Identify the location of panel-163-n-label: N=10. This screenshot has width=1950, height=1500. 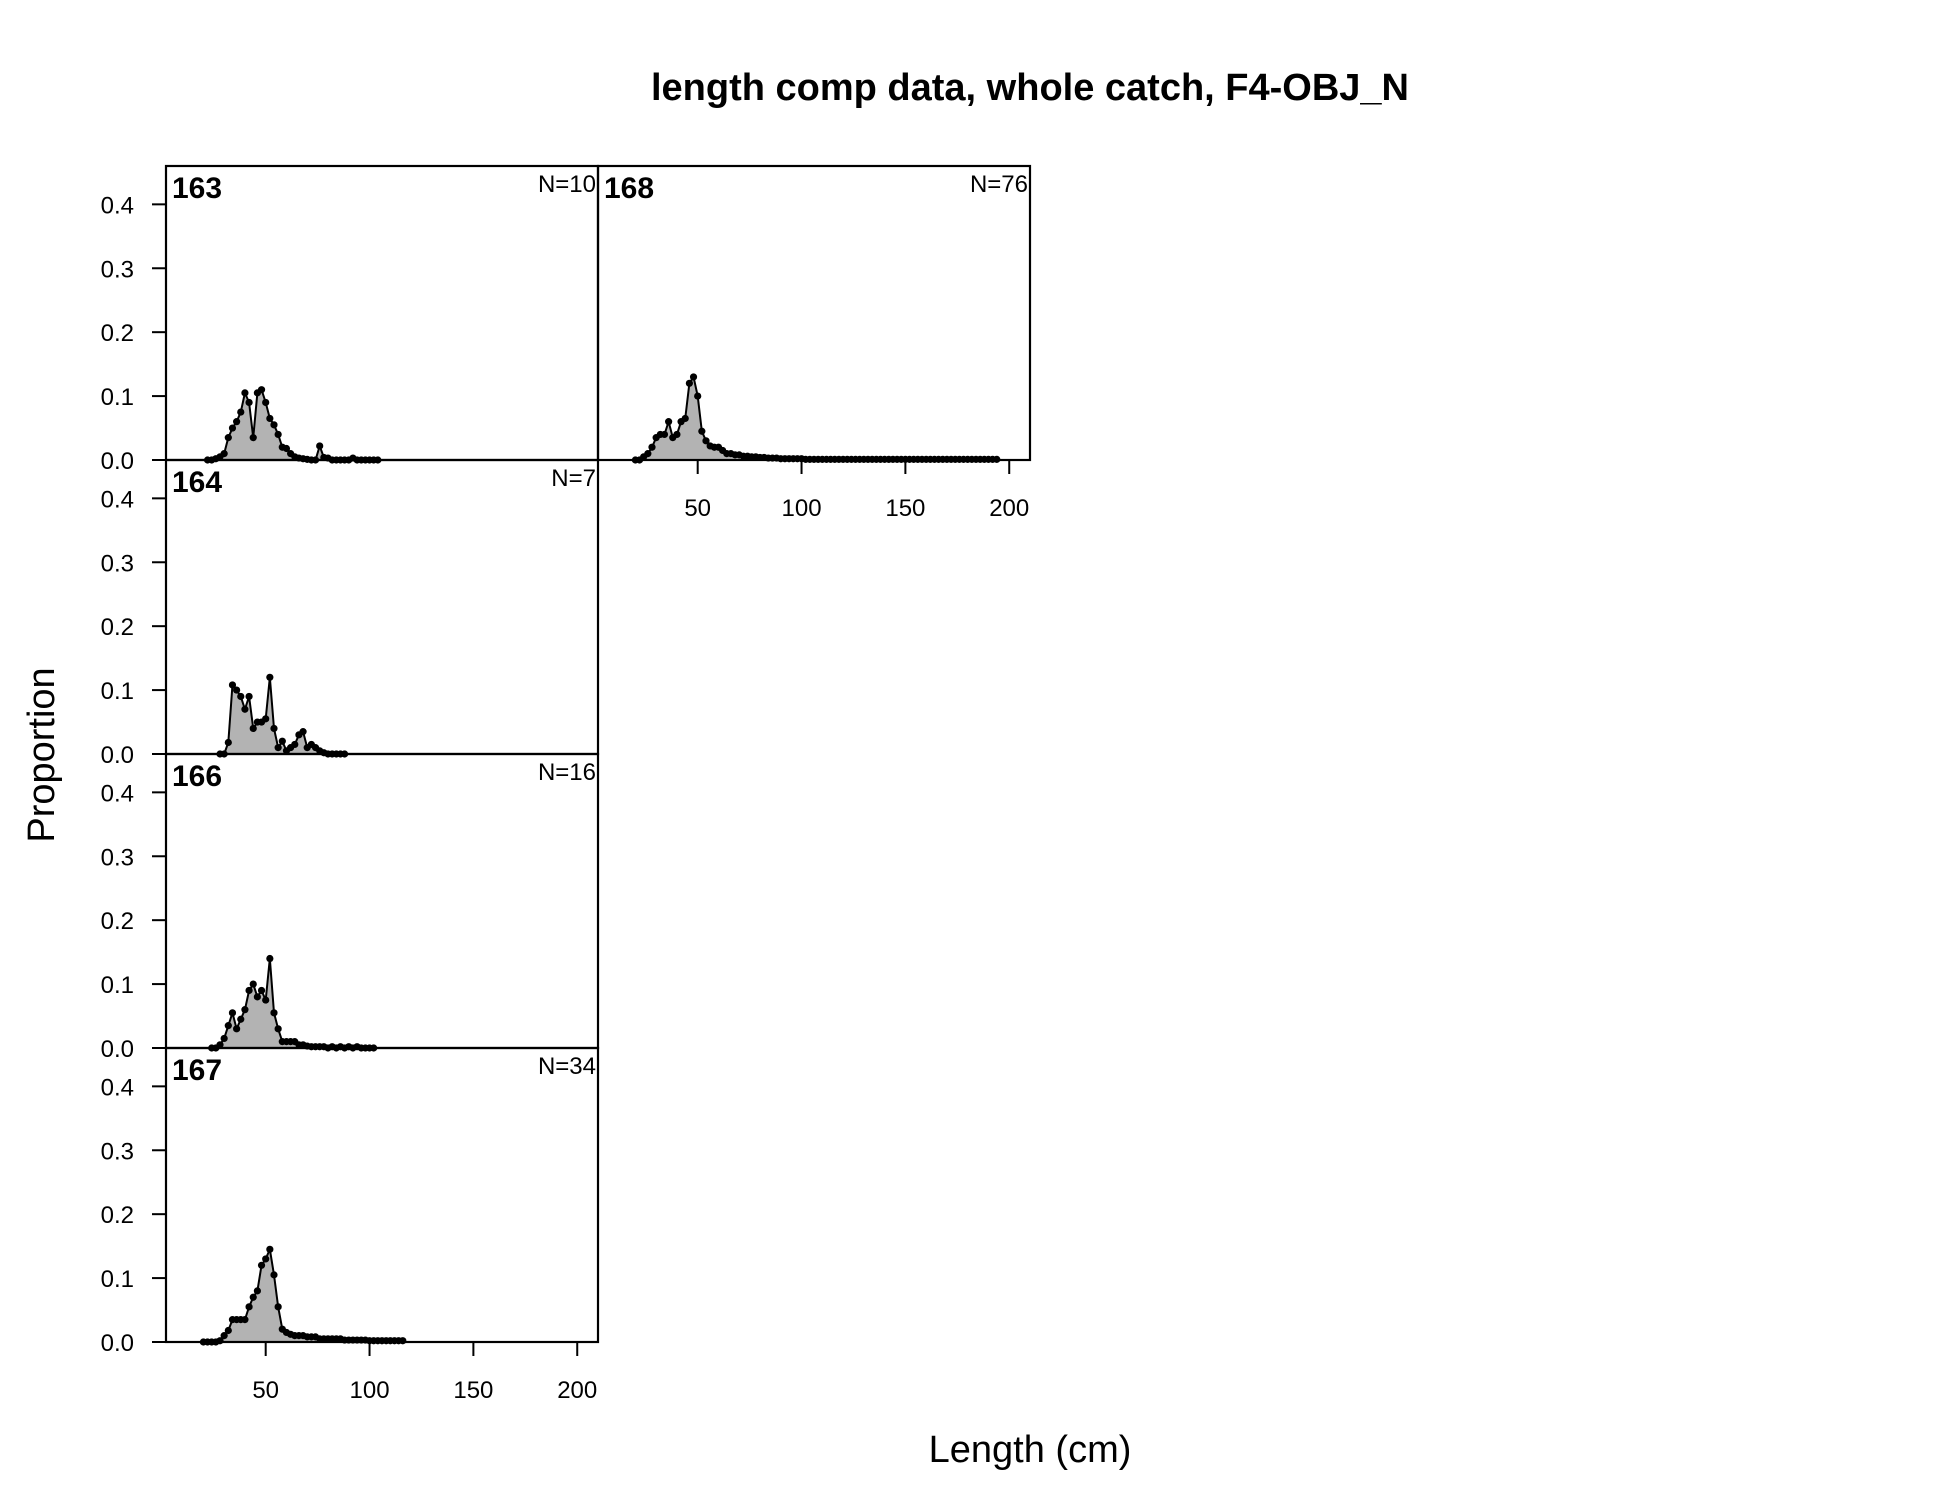
(567, 184).